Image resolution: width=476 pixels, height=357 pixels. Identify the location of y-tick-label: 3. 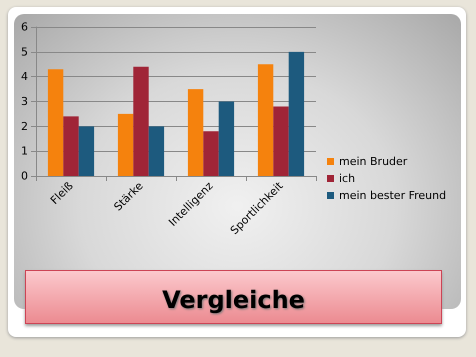
(24, 101).